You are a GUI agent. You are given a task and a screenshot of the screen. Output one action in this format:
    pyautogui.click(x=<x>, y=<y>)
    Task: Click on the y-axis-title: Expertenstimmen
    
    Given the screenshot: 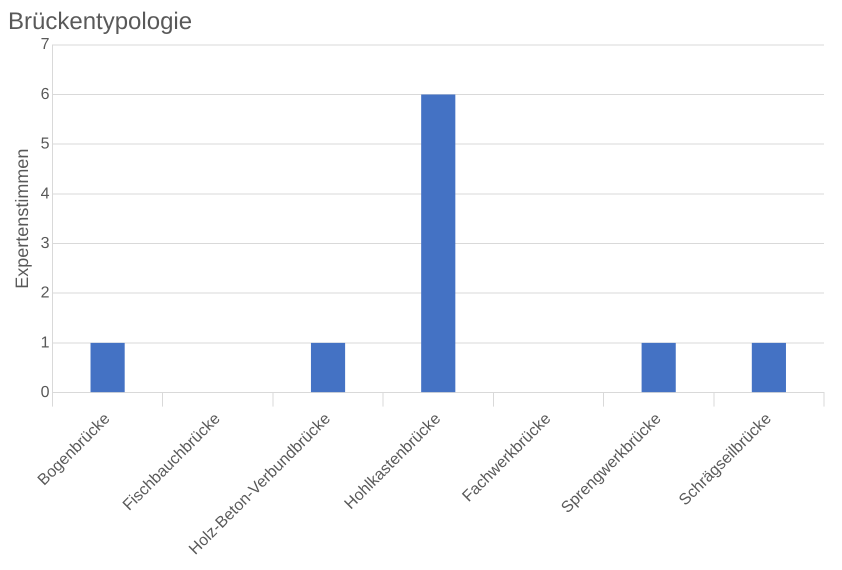 What is the action you would take?
    pyautogui.click(x=22, y=218)
    